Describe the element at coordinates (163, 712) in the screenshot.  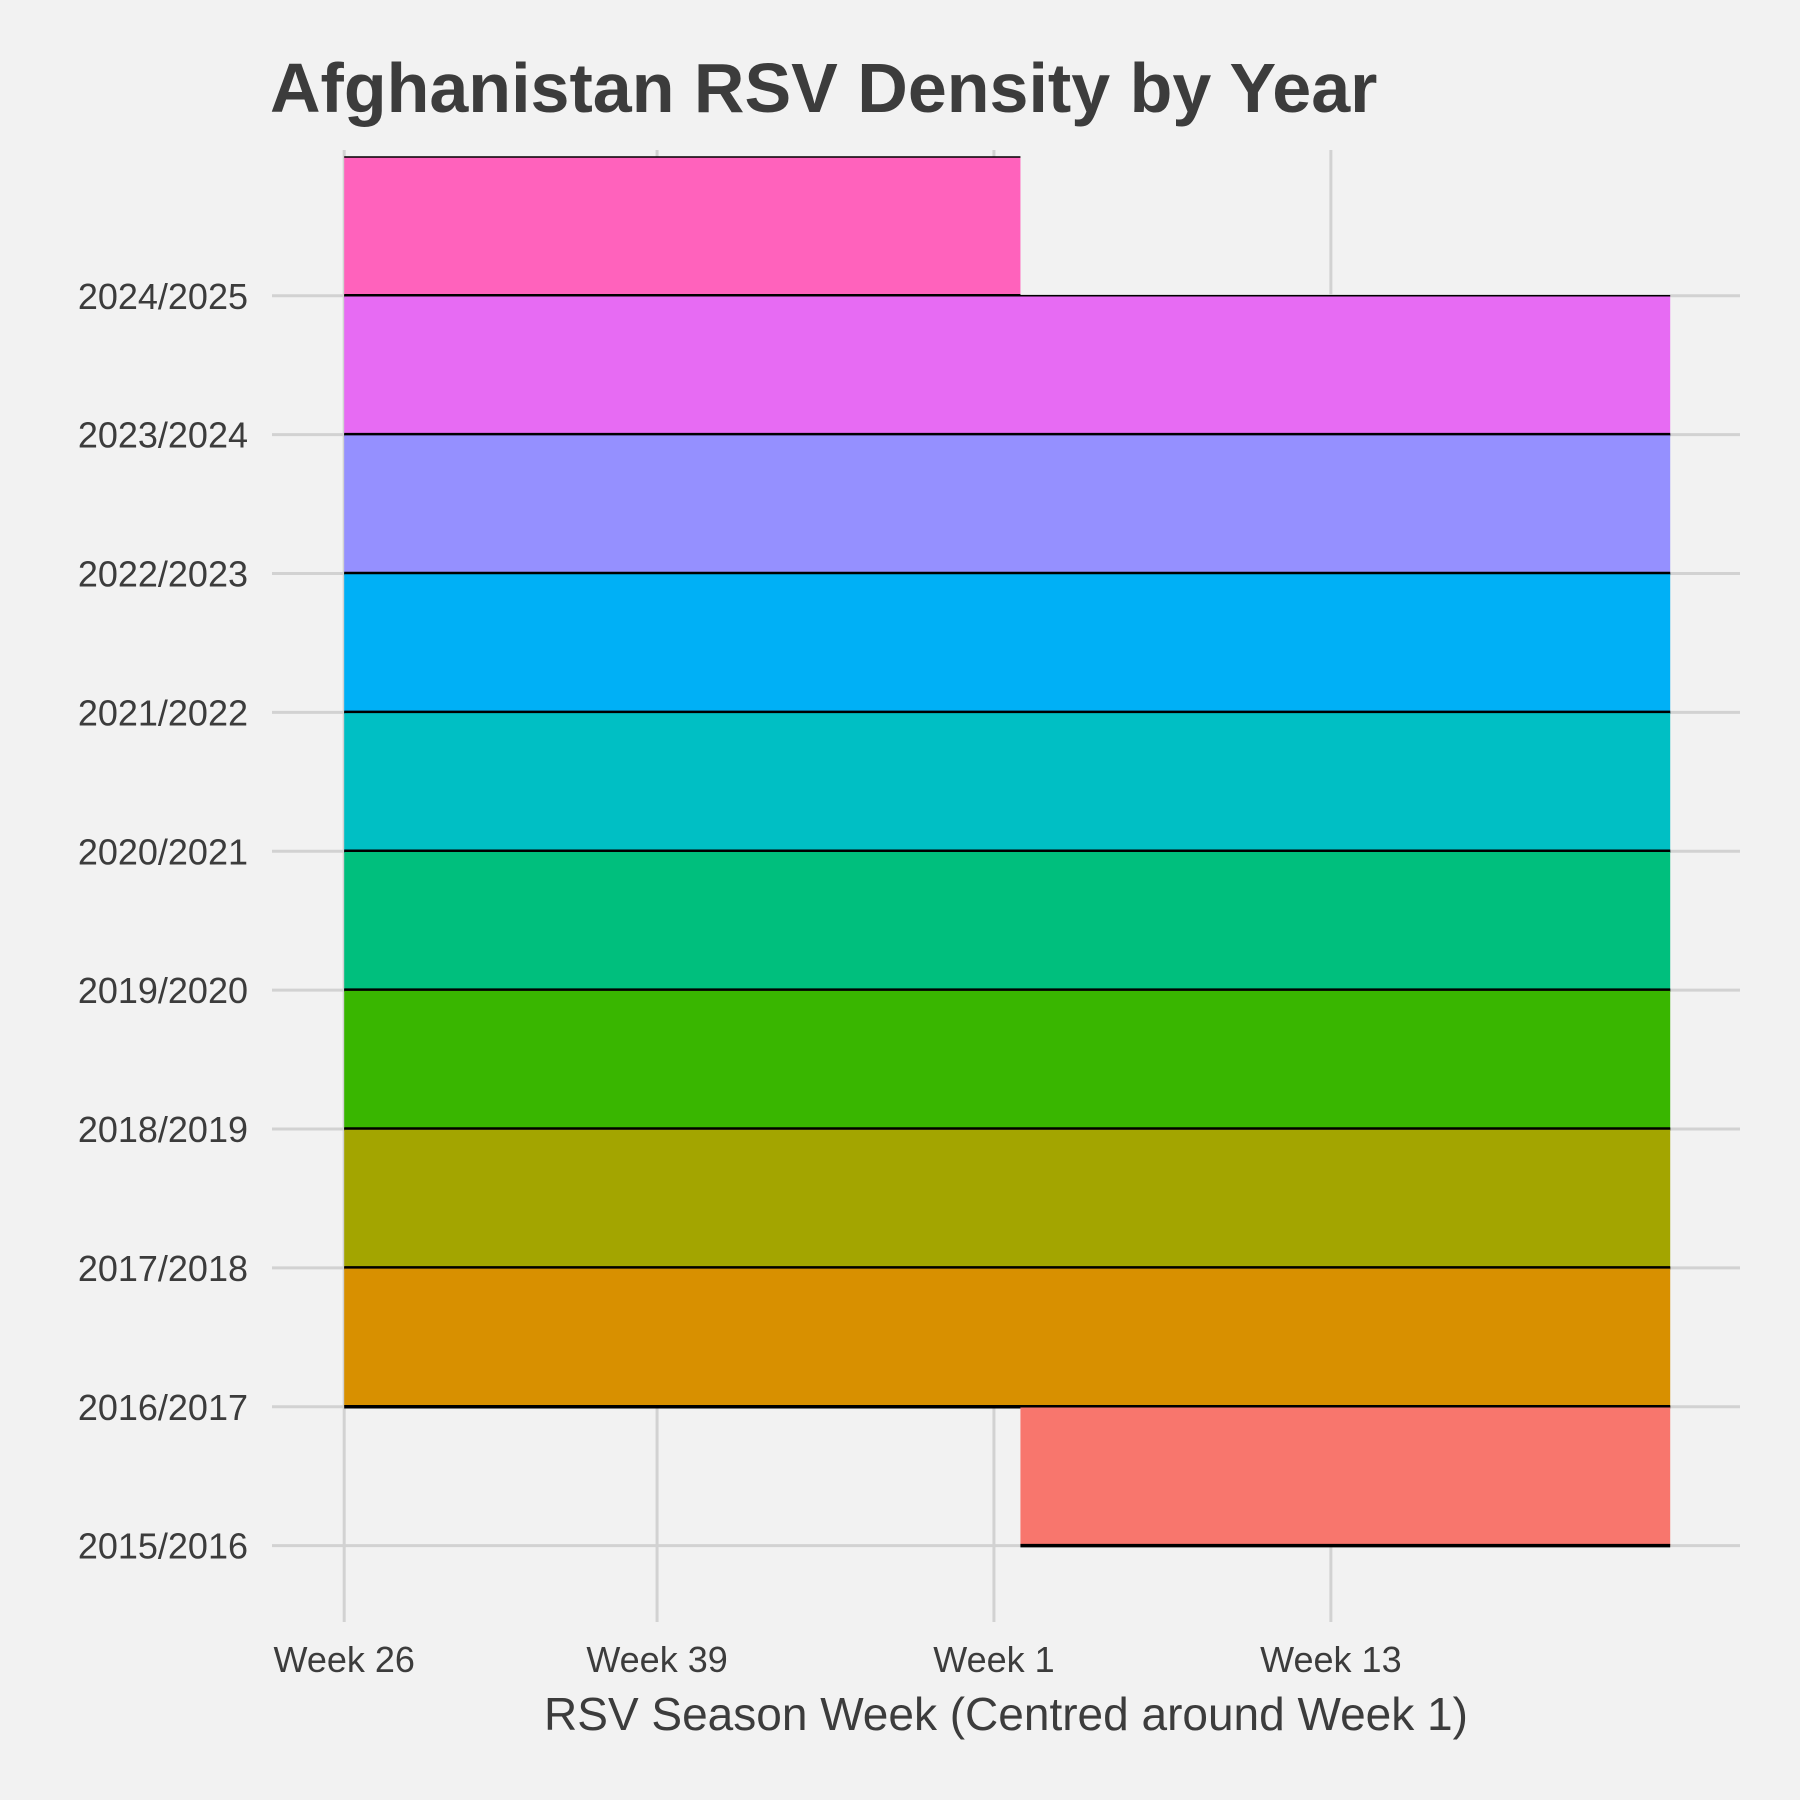
I see `y-tick-label: 2021/2022` at that location.